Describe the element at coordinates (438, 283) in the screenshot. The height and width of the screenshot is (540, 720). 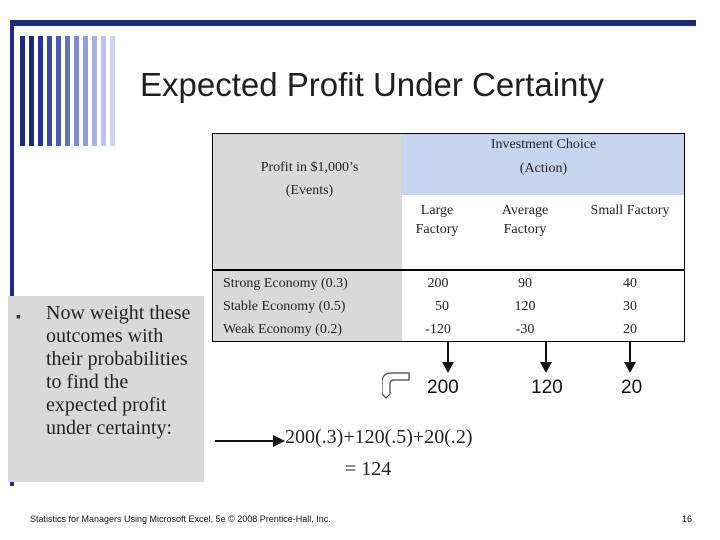
I see `table-cell: 200` at that location.